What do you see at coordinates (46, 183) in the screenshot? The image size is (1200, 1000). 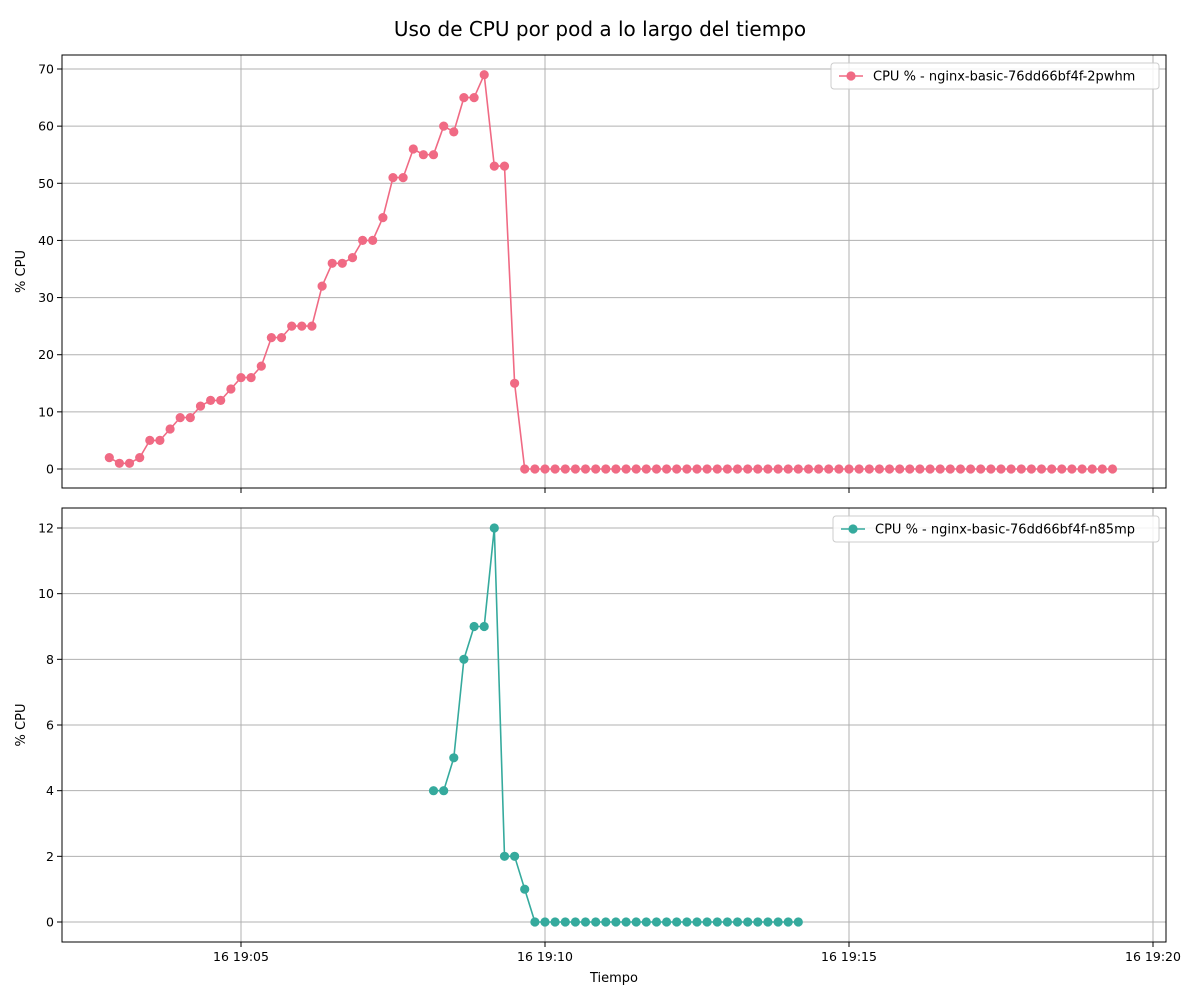 I see `y-tick-label: 50` at bounding box center [46, 183].